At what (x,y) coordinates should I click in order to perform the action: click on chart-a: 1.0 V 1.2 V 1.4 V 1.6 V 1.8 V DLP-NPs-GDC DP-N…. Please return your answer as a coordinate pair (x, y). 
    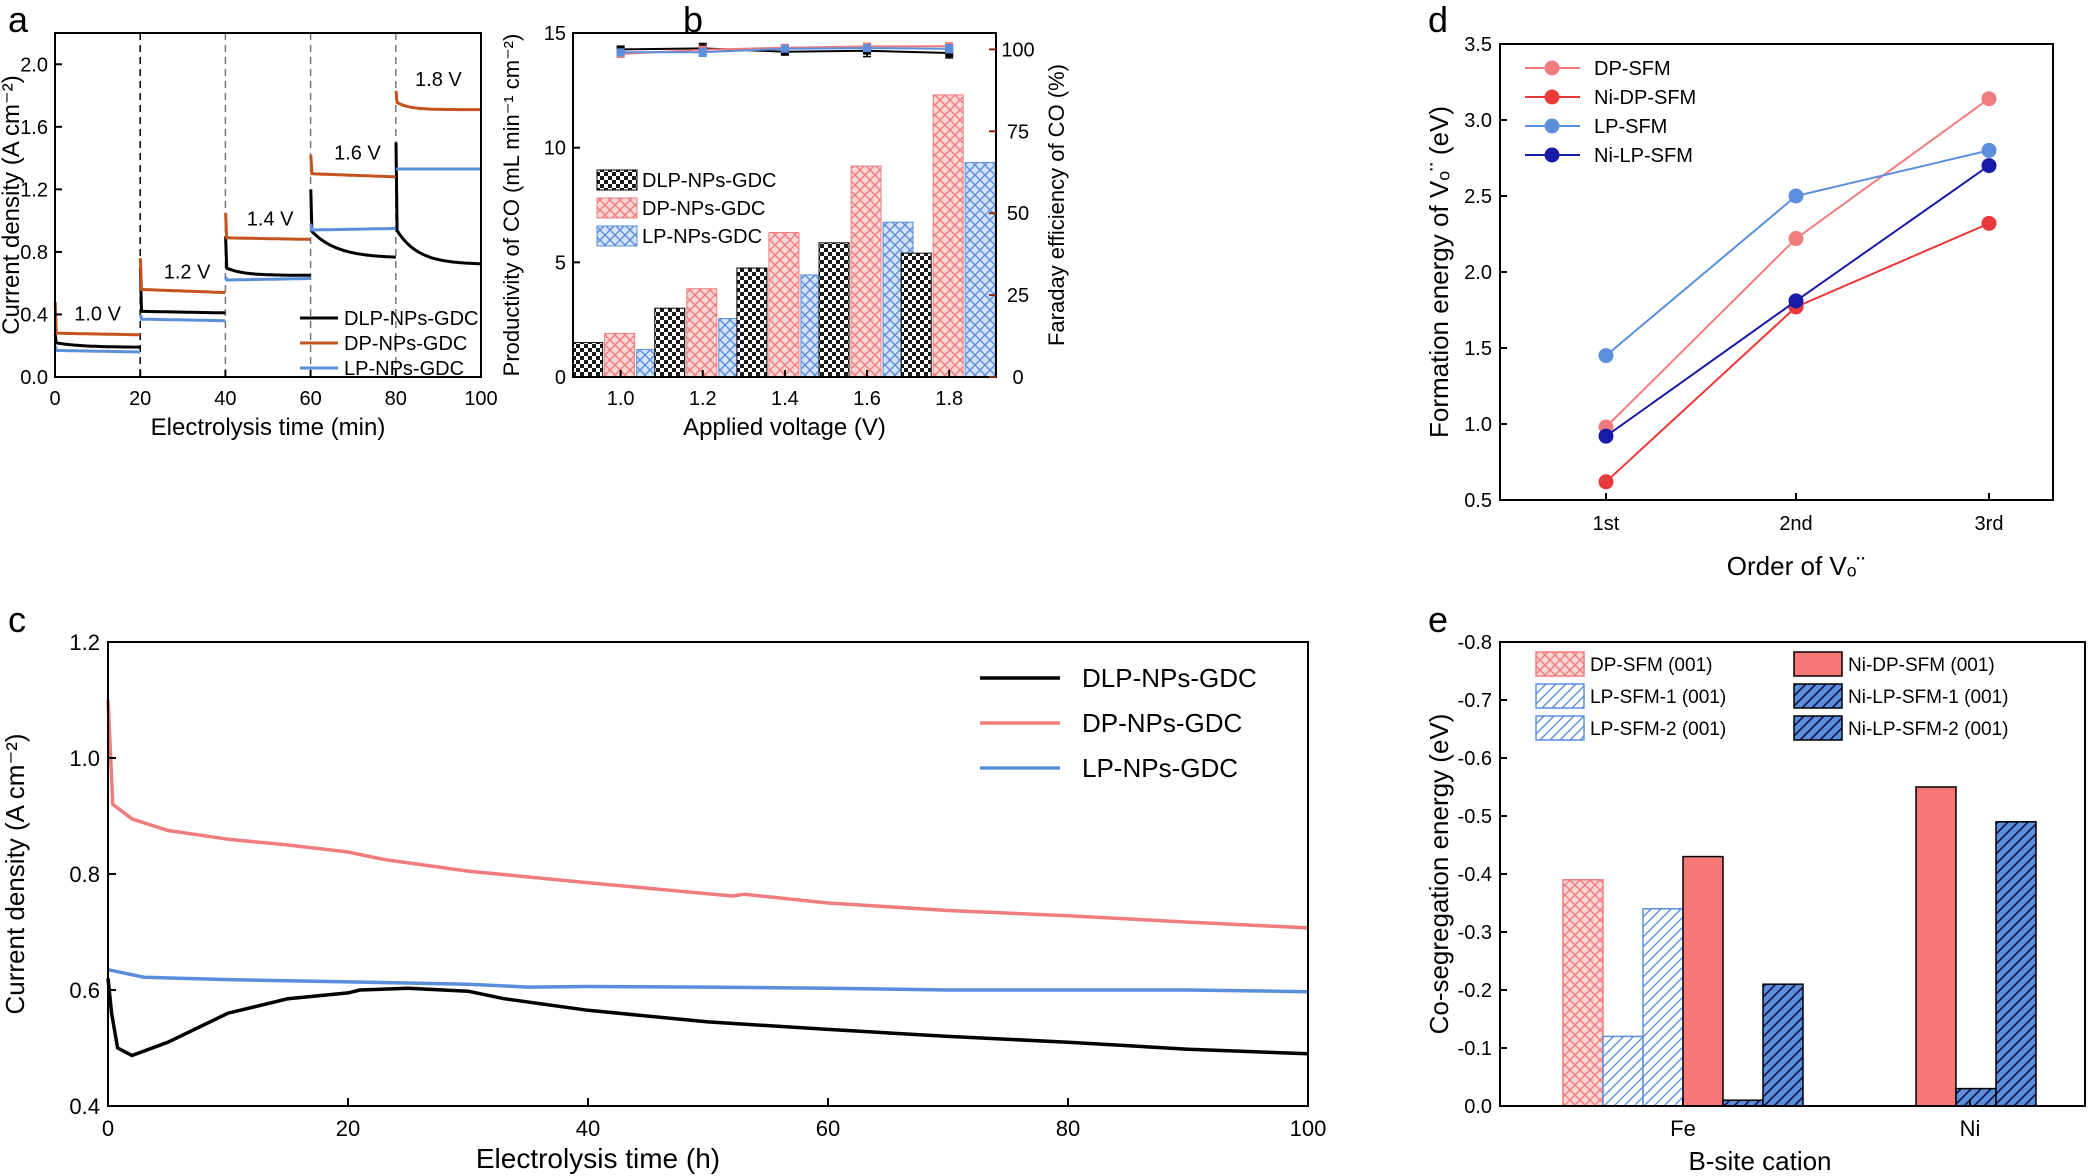
    Looking at the image, I should click on (249, 236).